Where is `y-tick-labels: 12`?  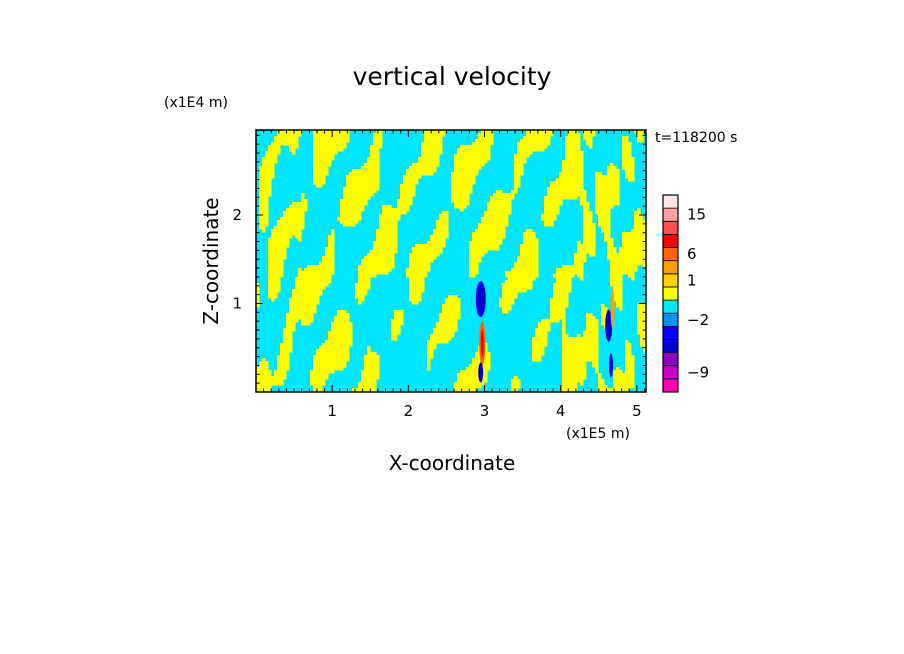
y-tick-labels: 12 is located at coordinates (237, 259).